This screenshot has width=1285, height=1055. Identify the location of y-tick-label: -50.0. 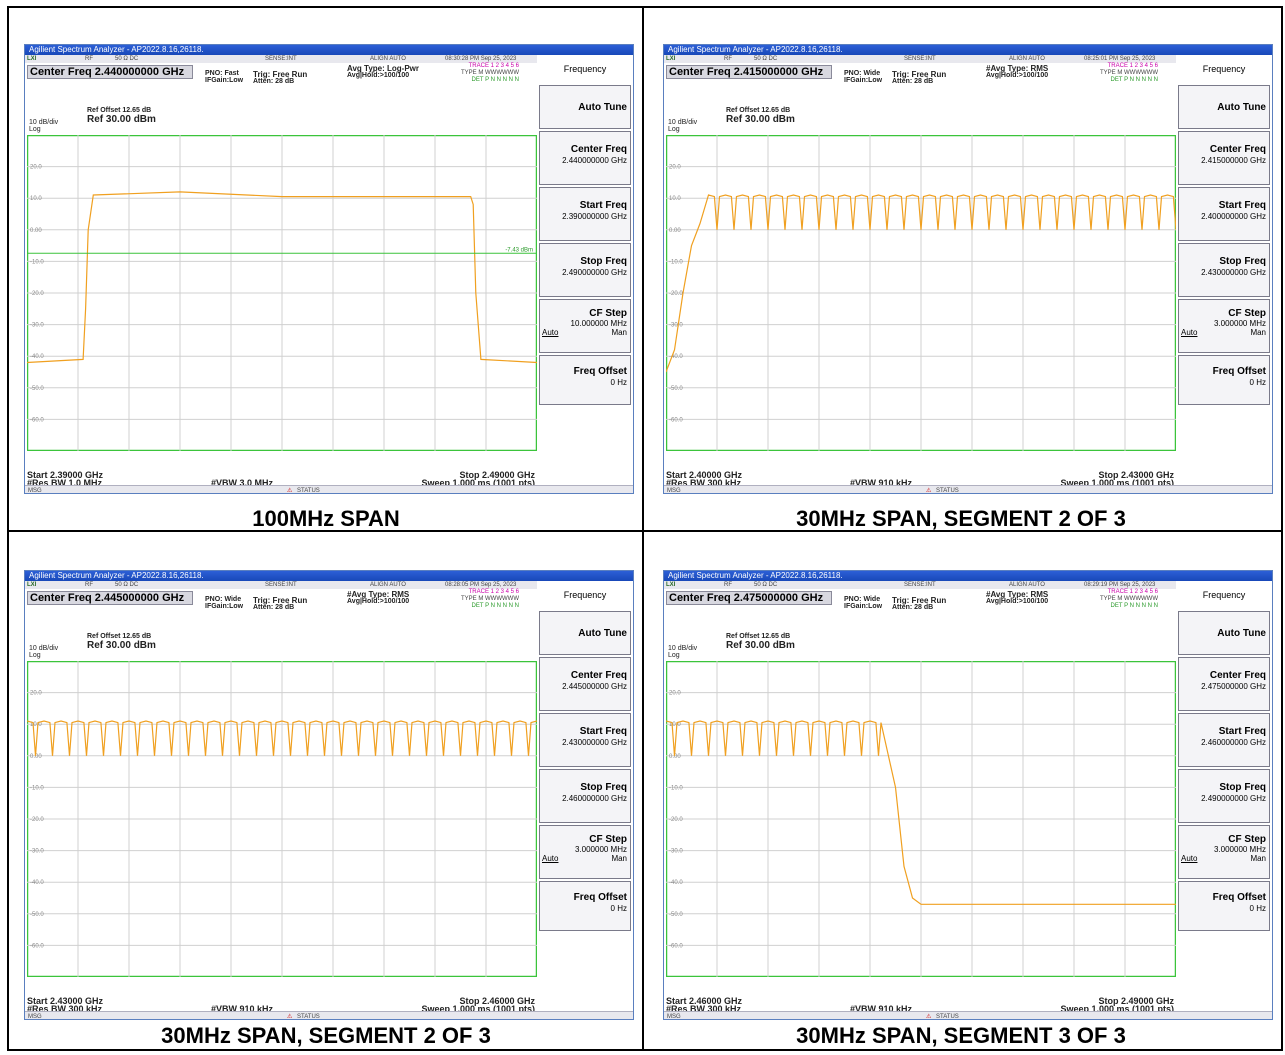
(37, 915).